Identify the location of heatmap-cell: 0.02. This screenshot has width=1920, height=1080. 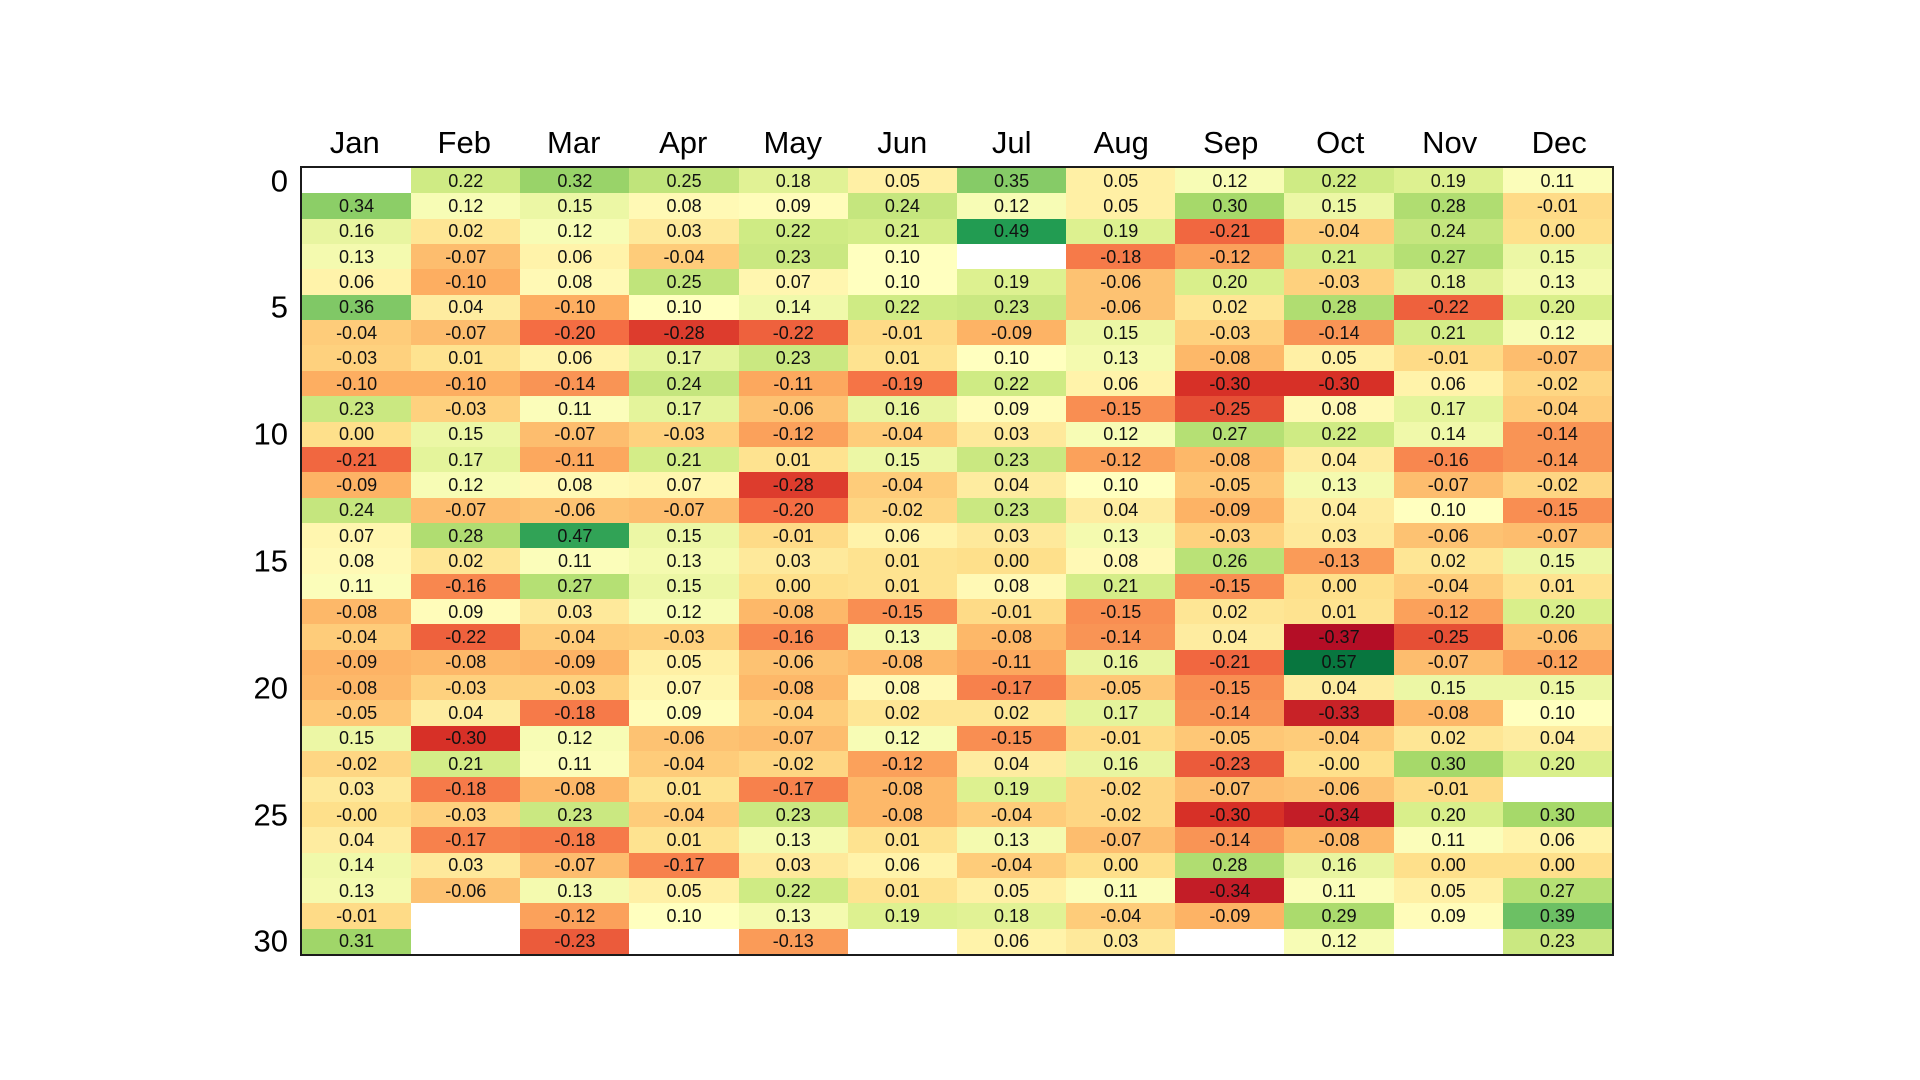
(902, 713).